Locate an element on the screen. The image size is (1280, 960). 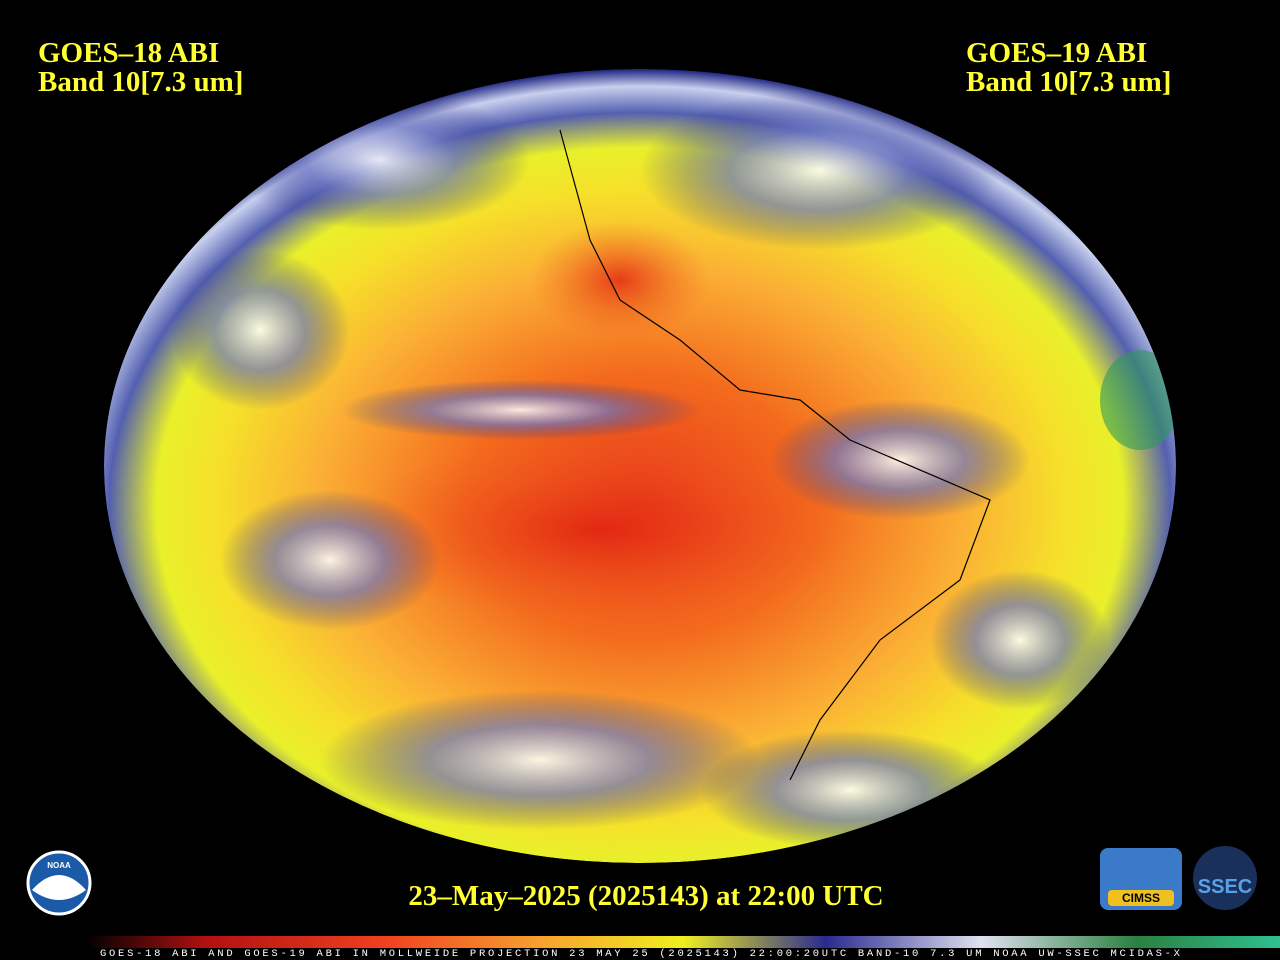
cimss-logo: CIMSS is located at coordinates (1141, 879).